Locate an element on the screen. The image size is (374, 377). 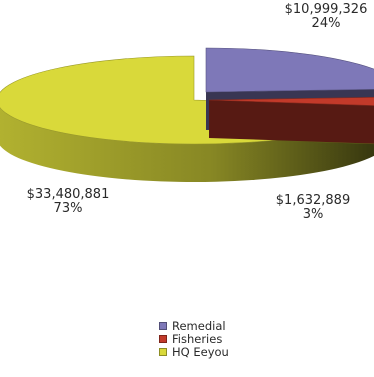
percent-label-hq-eeyou: 73% is located at coordinates (68, 208).